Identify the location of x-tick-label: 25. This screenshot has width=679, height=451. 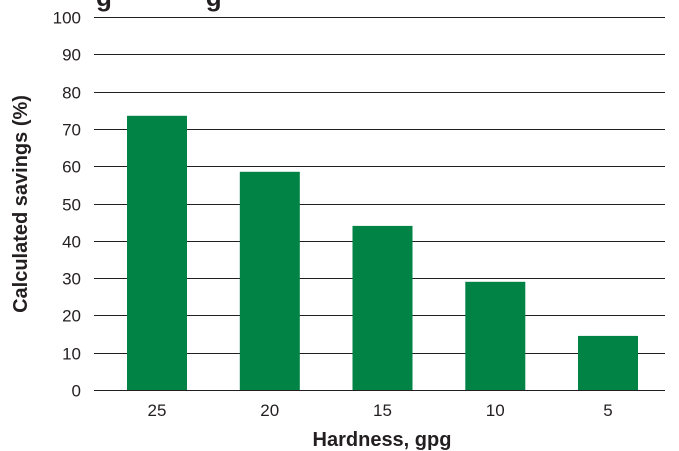
(157, 410).